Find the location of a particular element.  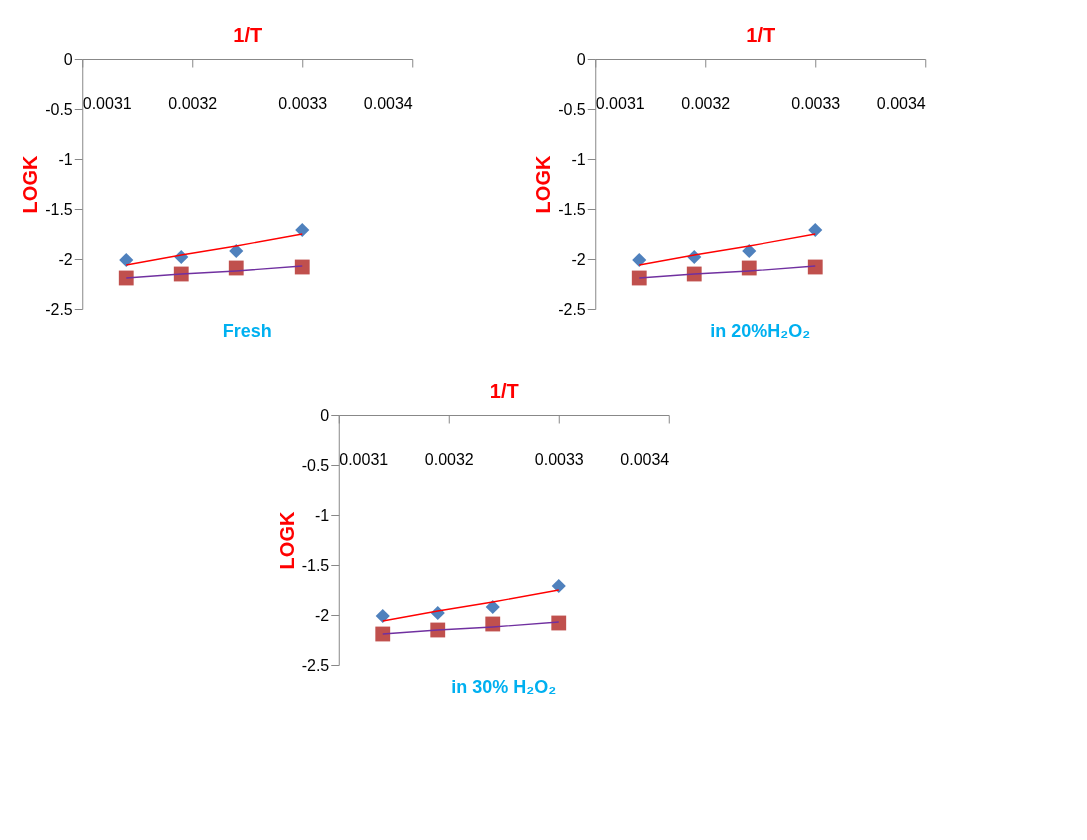

text: in 30% H₂O₂ is located at coordinates (504, 687).